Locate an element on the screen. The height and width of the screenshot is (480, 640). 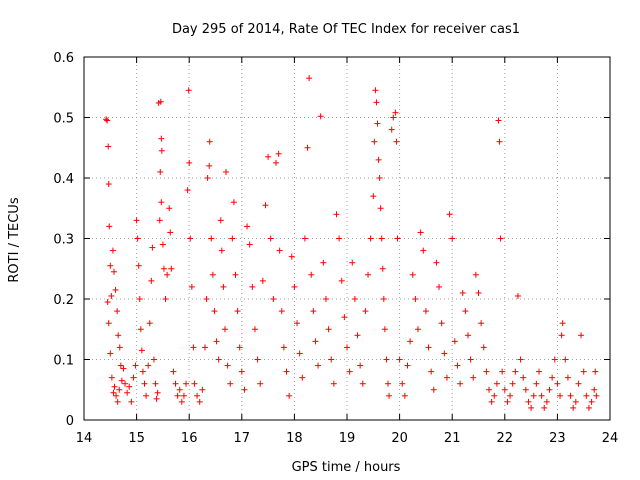
x-tick-label: 22 is located at coordinates (505, 438).